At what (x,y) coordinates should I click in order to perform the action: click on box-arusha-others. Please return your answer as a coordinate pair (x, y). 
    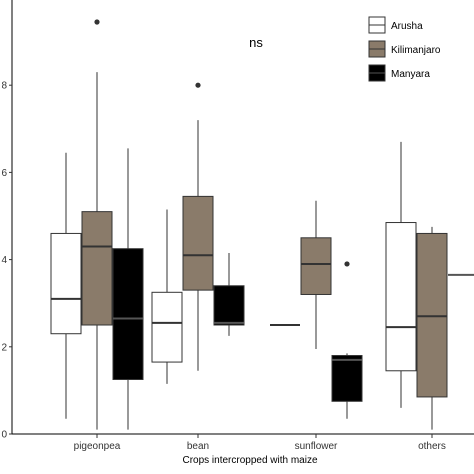
    Looking at the image, I should click on (401, 274).